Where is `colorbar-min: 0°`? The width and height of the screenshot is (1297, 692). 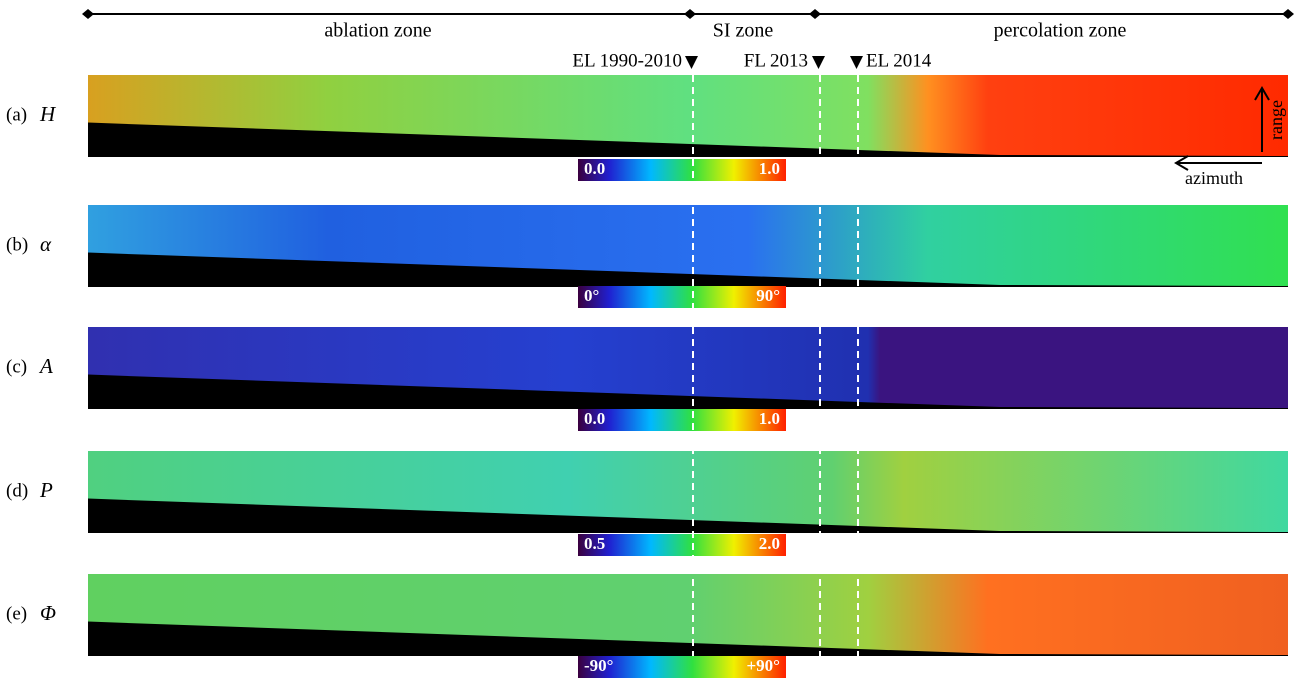 colorbar-min: 0° is located at coordinates (591, 295).